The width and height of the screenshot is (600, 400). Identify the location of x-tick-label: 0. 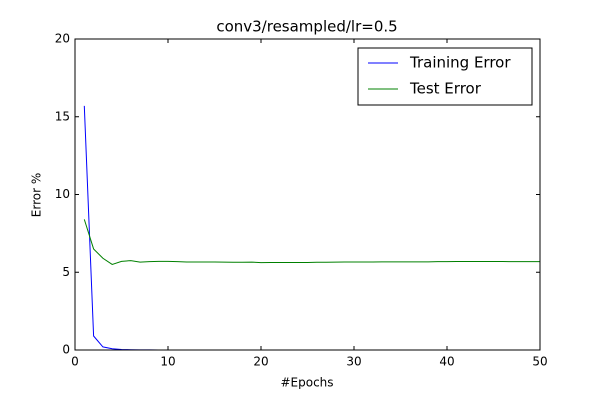
(75, 362).